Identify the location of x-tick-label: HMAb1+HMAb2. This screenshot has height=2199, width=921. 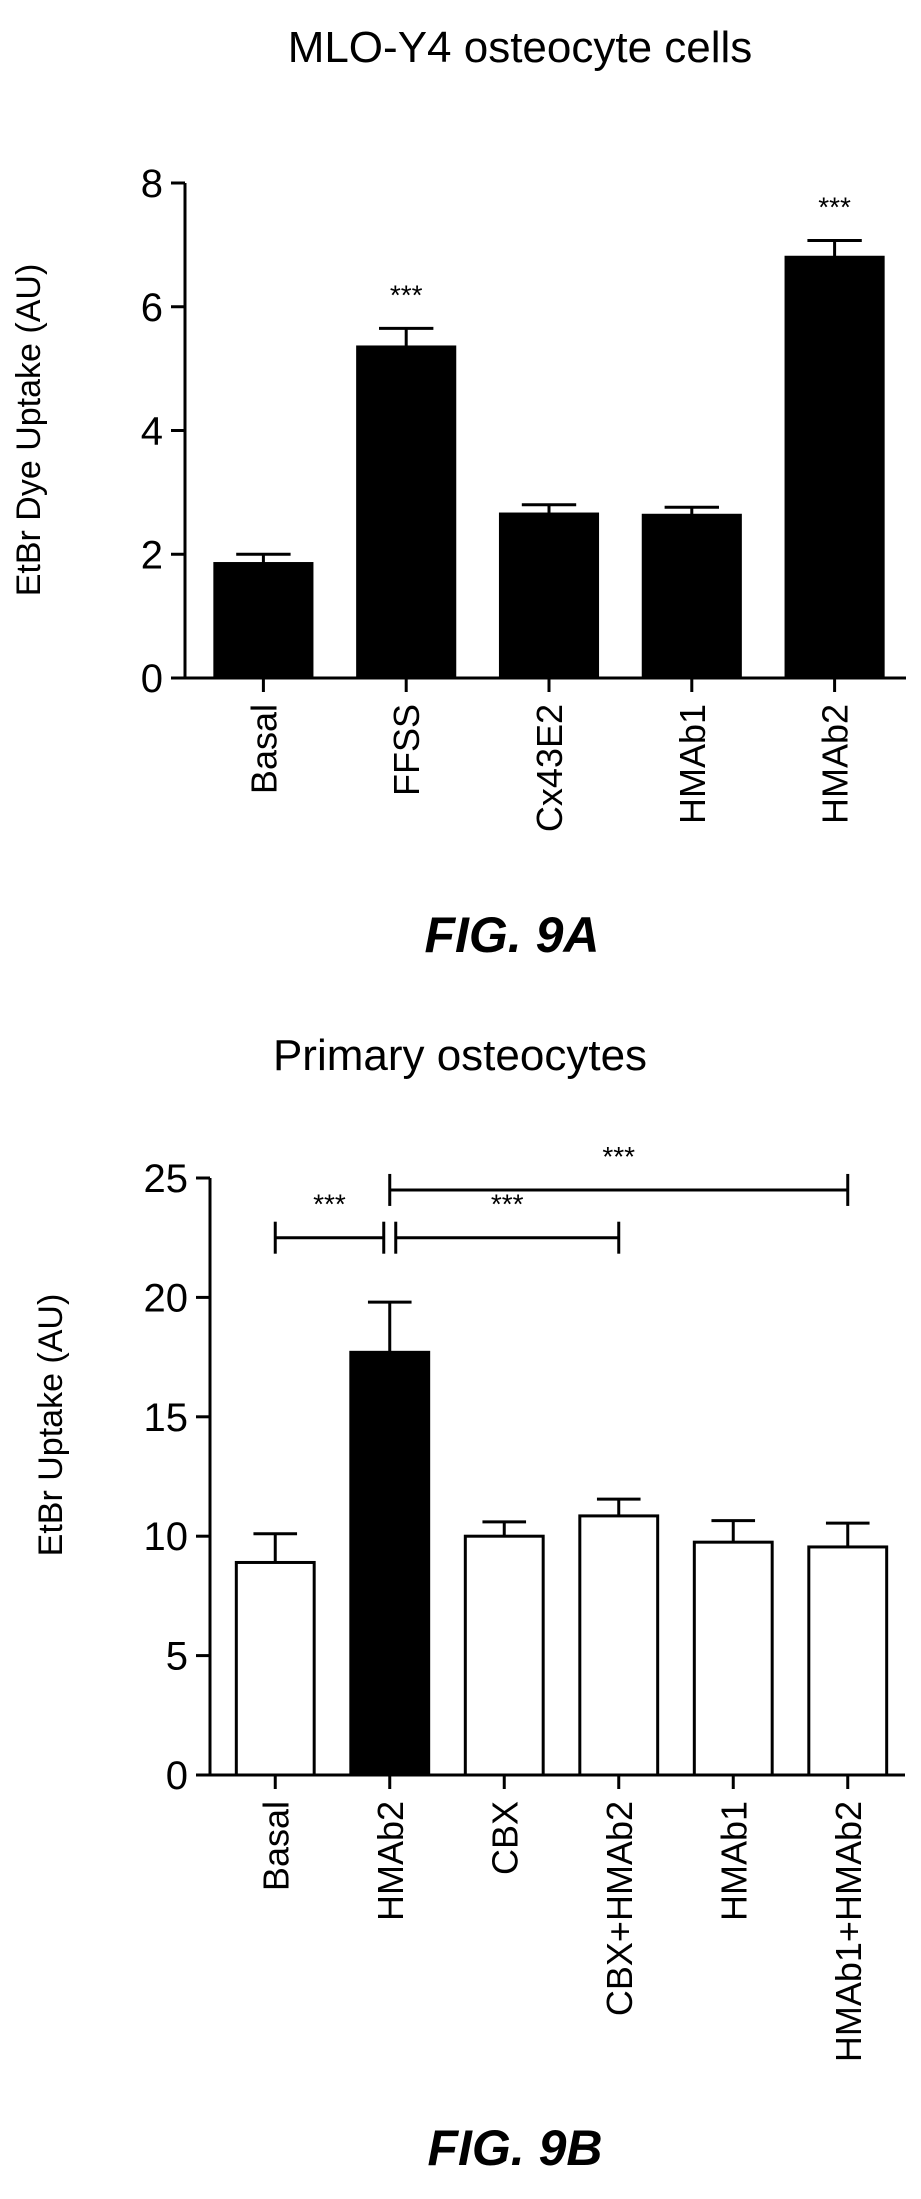
(848, 1931).